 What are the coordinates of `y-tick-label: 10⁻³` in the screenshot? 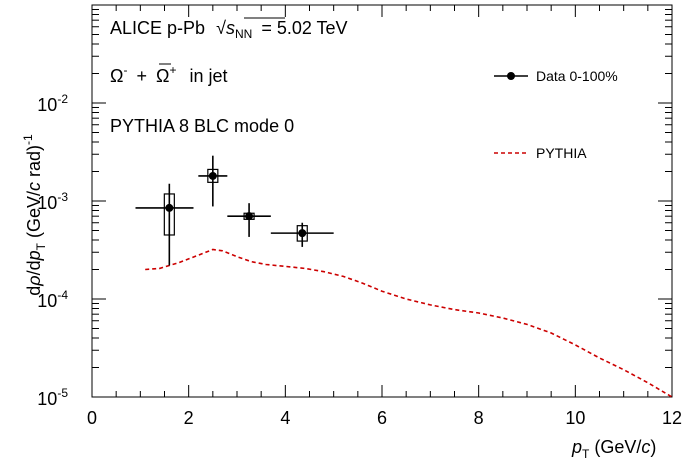 It's located at (52, 201).